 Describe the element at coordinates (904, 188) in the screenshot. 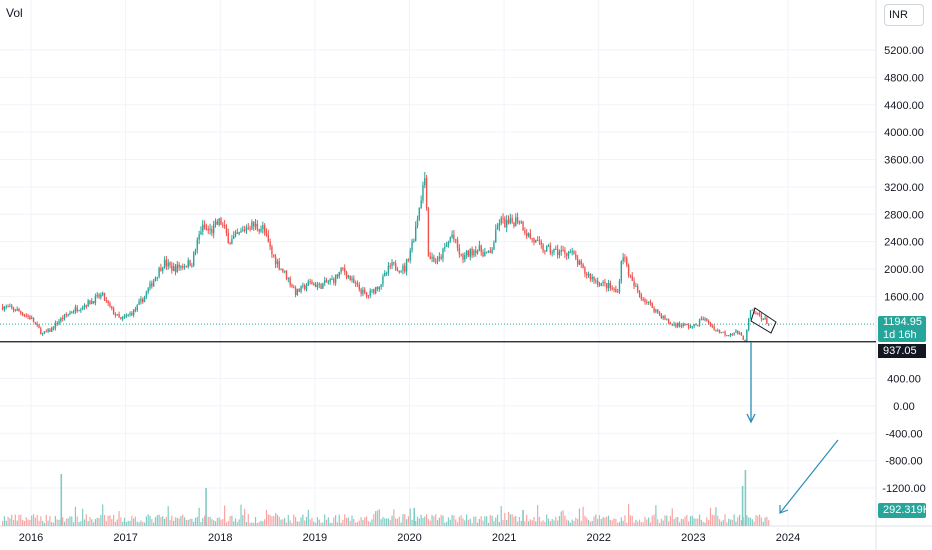

I see `y-tick-label: 3200.00` at that location.